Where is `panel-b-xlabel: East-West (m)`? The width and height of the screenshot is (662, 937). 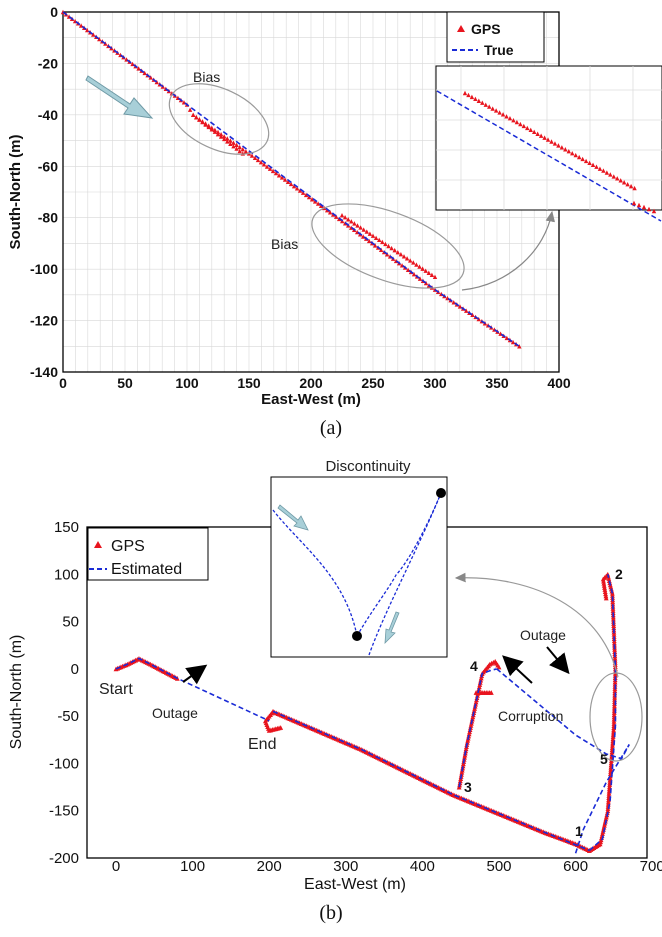
panel-b-xlabel: East-West (m) is located at coordinates (355, 884).